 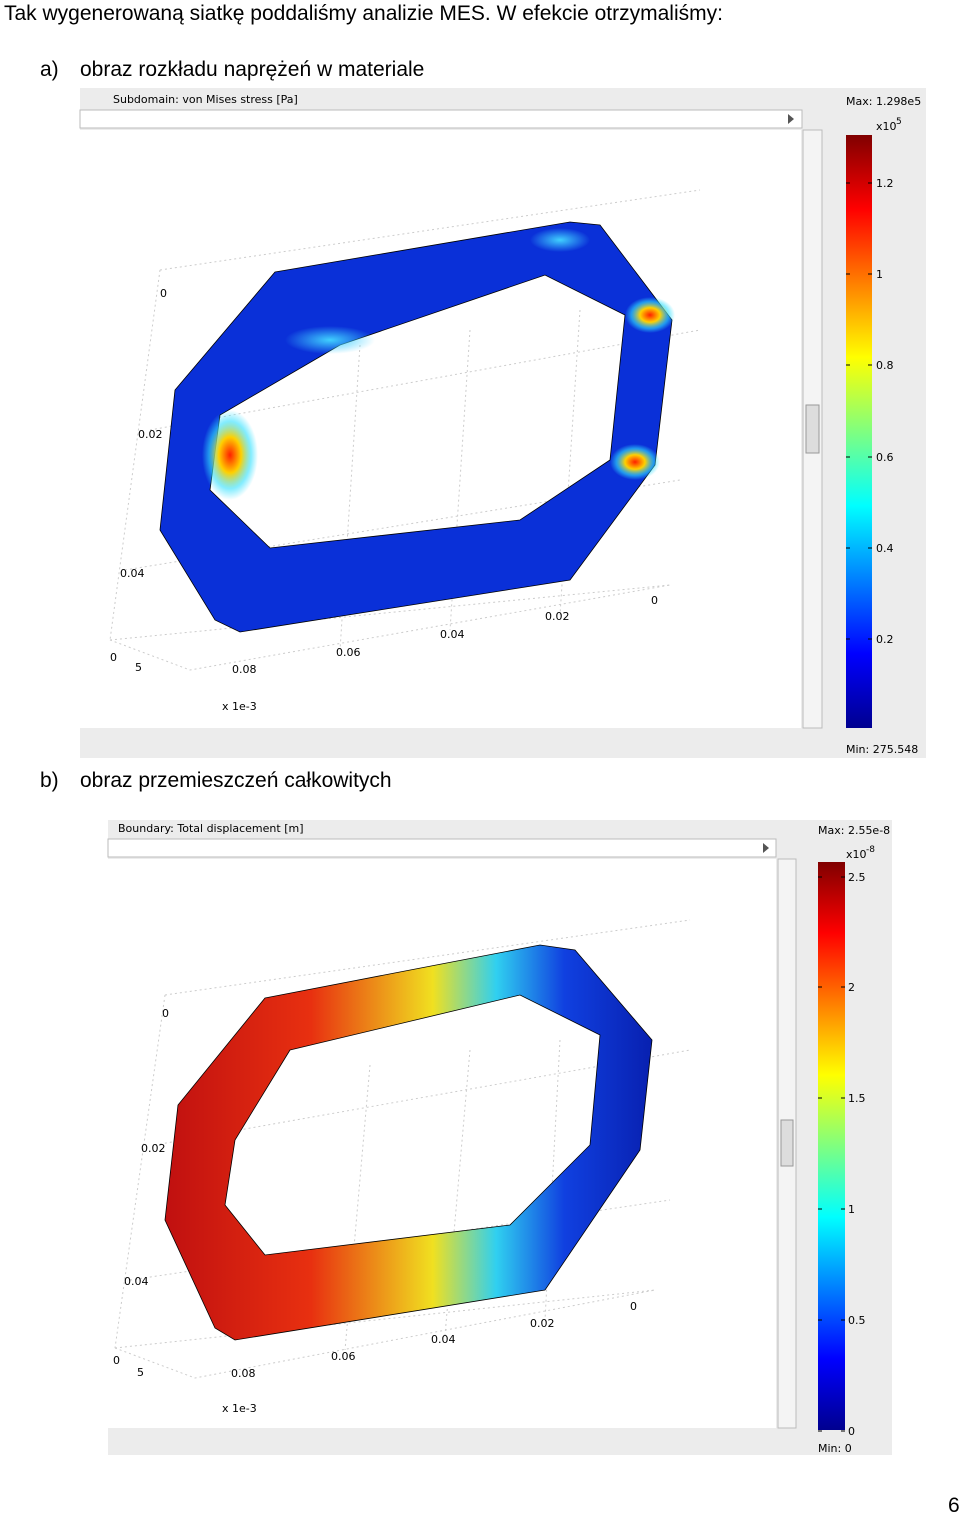 What do you see at coordinates (882, 749) in the screenshot?
I see `min-label: Min: 275.548` at bounding box center [882, 749].